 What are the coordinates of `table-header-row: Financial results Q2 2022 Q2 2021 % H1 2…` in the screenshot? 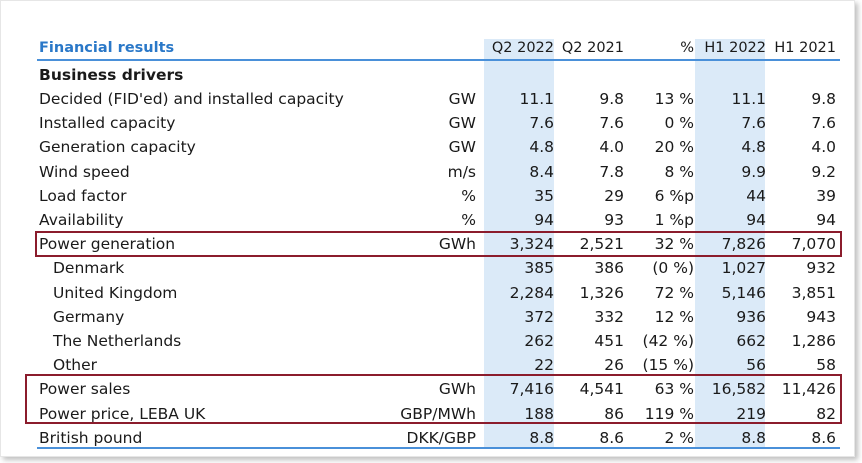 It's located at (427, 48).